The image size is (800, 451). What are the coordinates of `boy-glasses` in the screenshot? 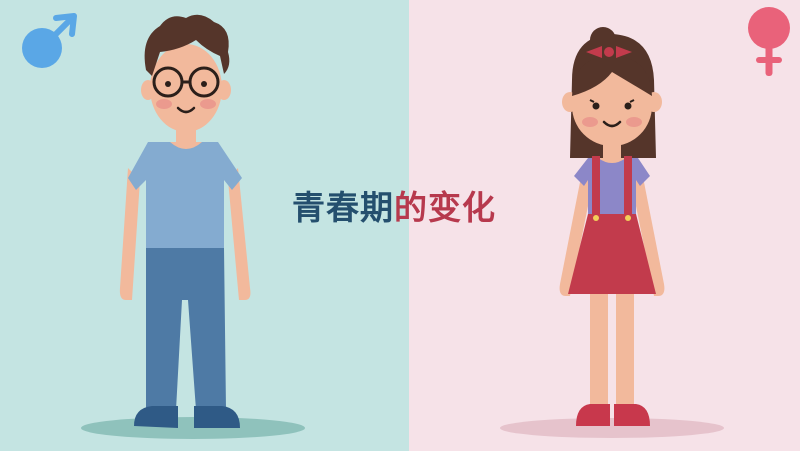 It's located at (186, 82).